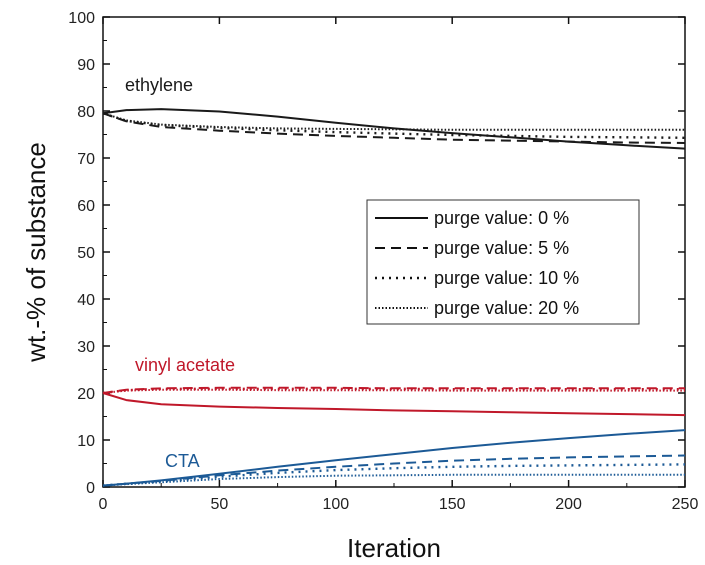  What do you see at coordinates (394, 548) in the screenshot?
I see `x-axis-title: Iteration` at bounding box center [394, 548].